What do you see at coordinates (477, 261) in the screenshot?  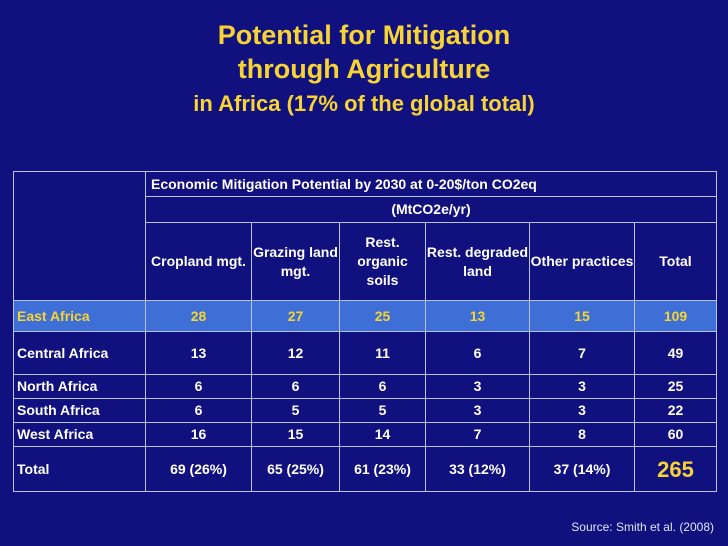 I see `column-header: Rest. degraded land` at bounding box center [477, 261].